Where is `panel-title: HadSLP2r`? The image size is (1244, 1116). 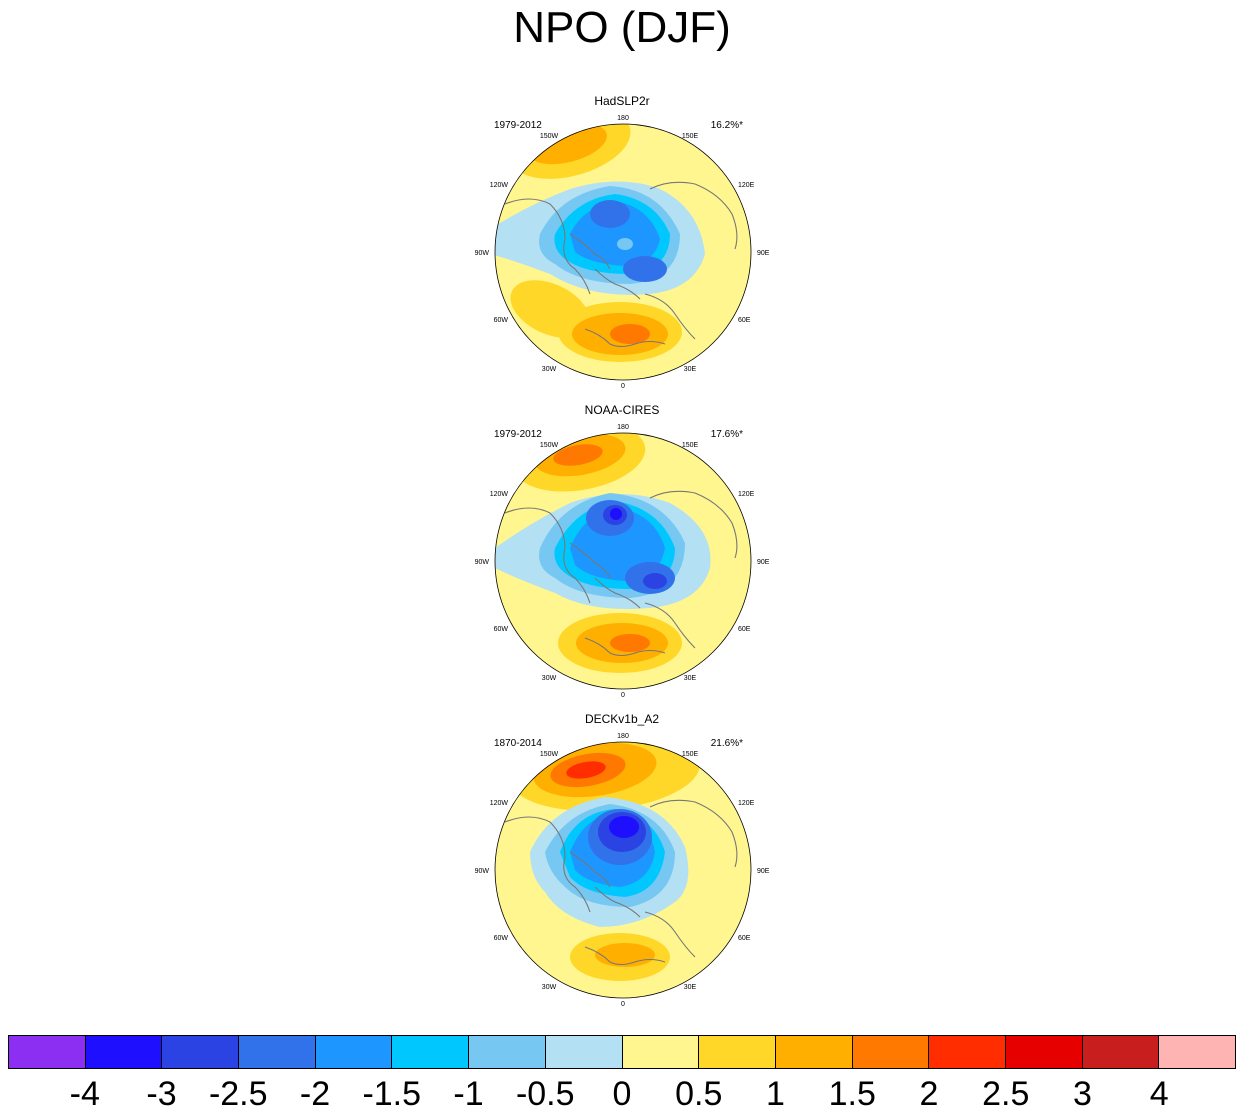 panel-title: HadSLP2r is located at coordinates (622, 101).